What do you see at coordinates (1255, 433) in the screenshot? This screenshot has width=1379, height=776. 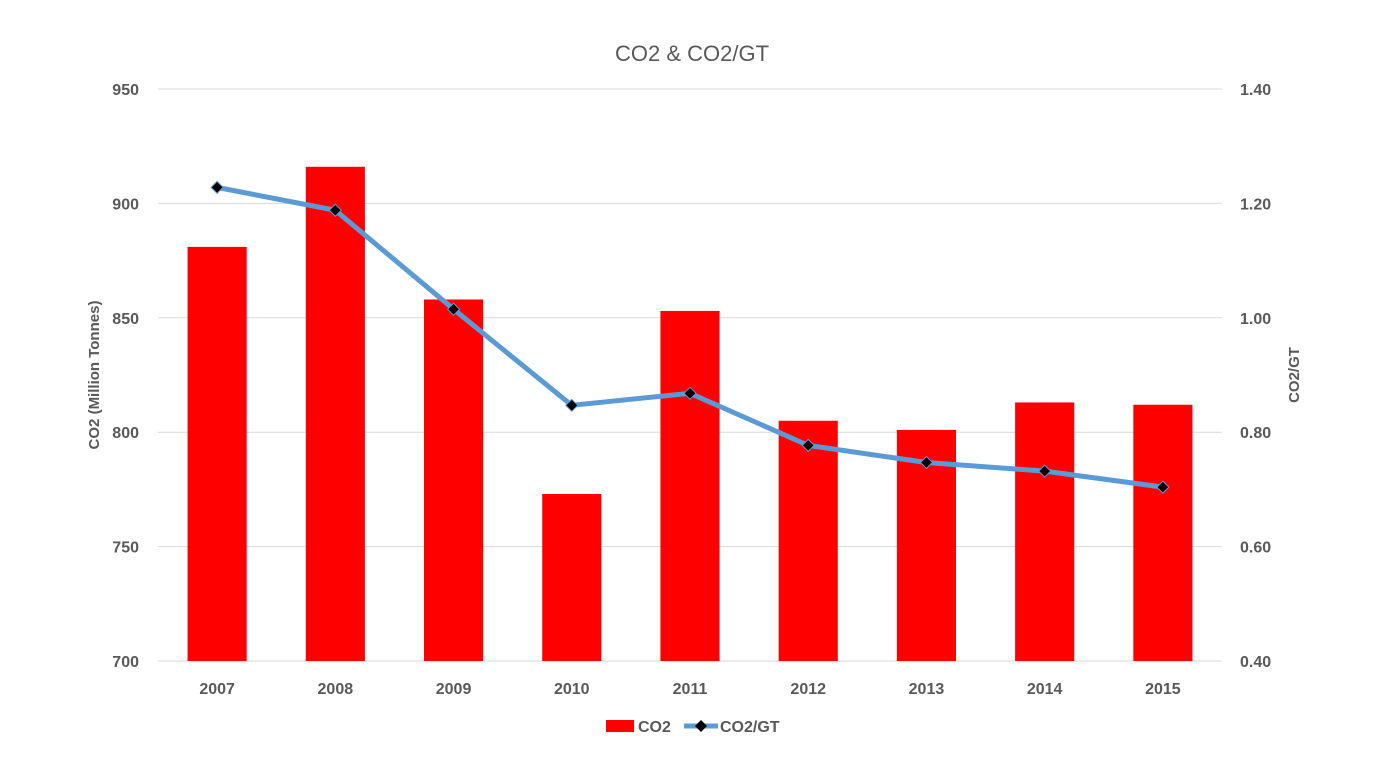 I see `right-tick-label: 0.80` at bounding box center [1255, 433].